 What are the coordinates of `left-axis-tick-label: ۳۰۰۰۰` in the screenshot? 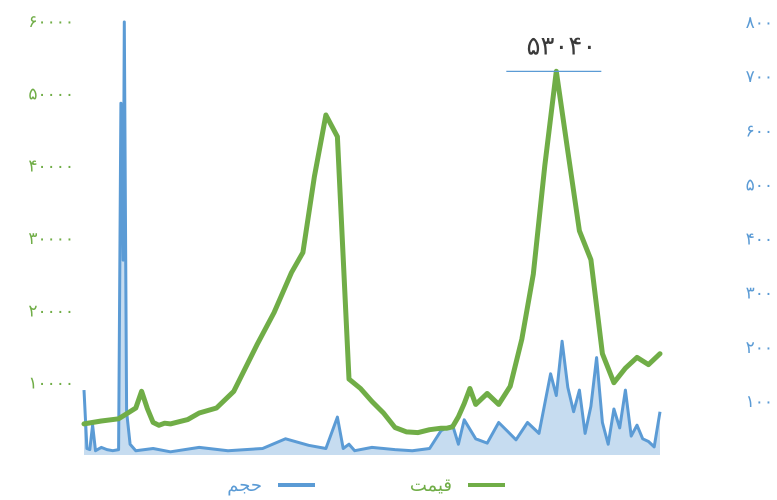 It's located at (51, 239).